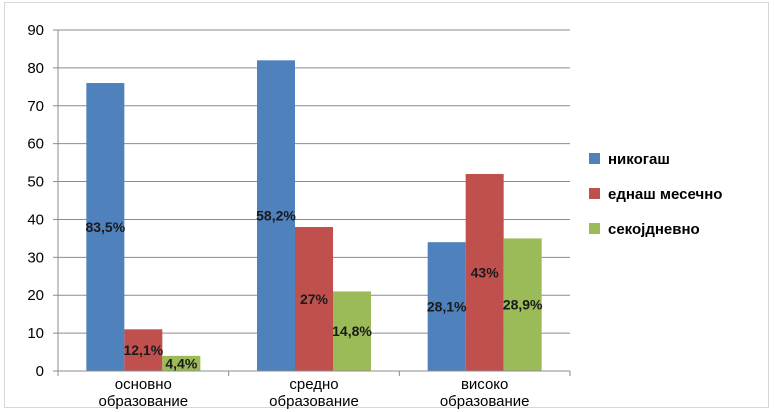 This screenshot has height=412, width=775. I want to click on data-label: 27%, so click(314, 299).